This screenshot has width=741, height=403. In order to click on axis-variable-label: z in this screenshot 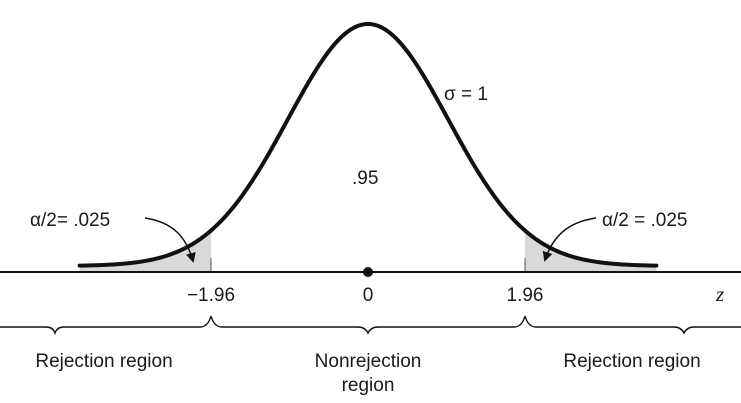, I will do `click(719, 294)`.